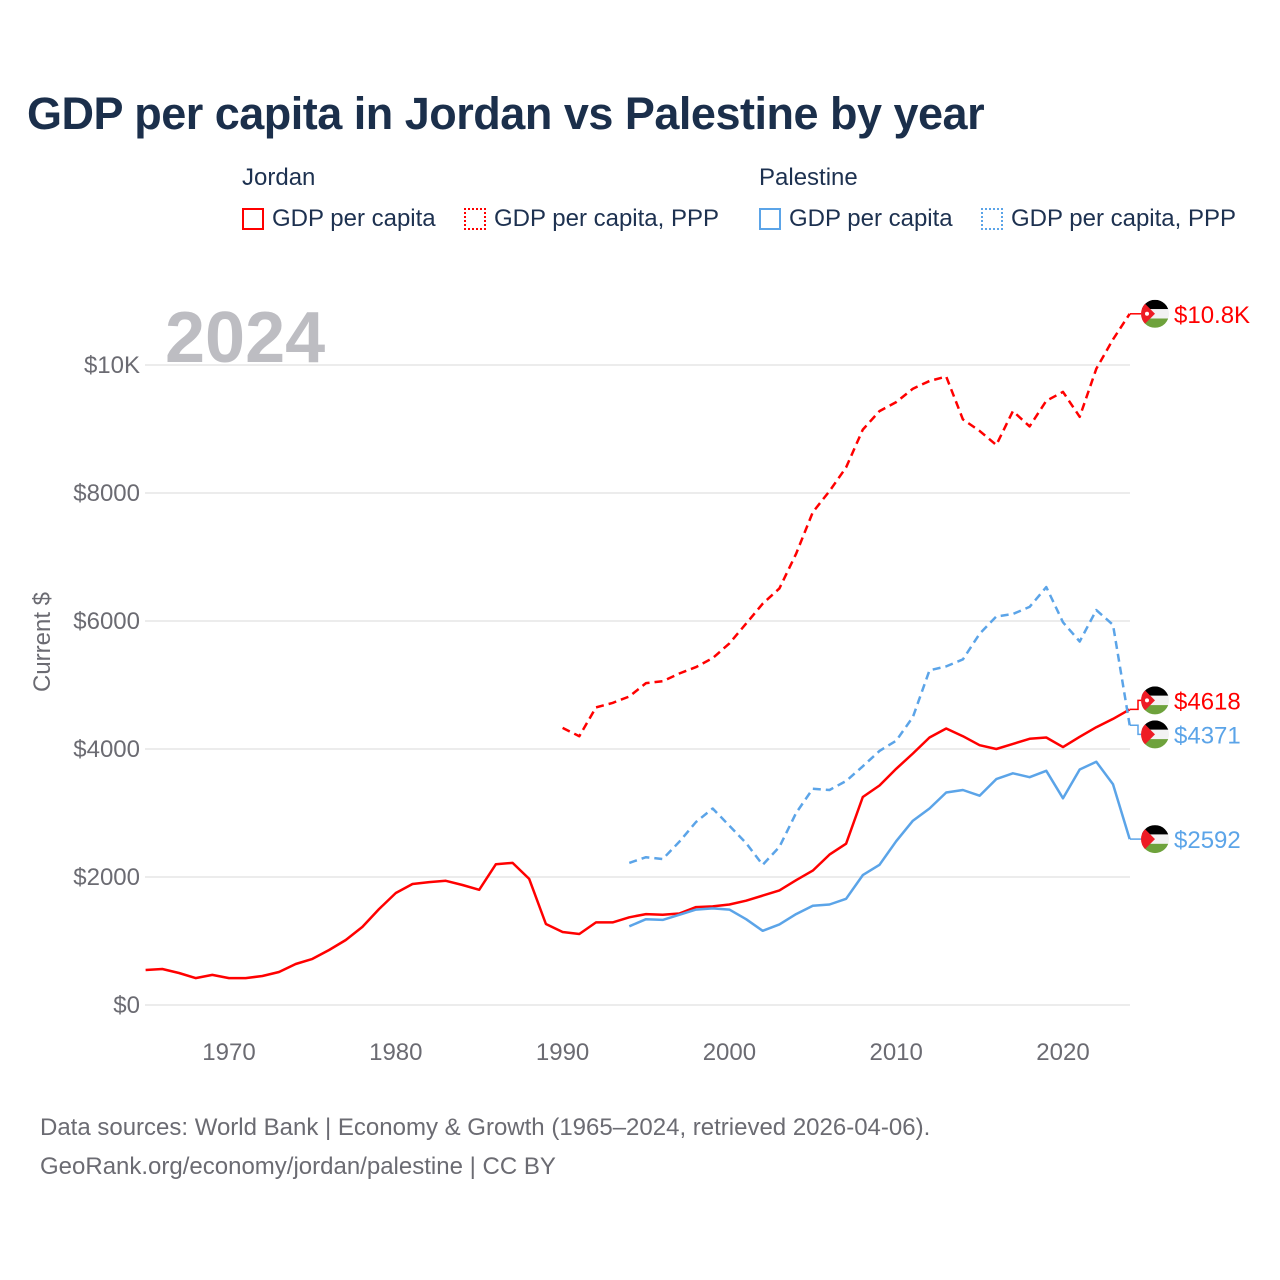 The height and width of the screenshot is (1280, 1280). Describe the element at coordinates (846, 525) in the screenshot. I see `series-line-jordan-gdp-per-capita-ppp` at that location.